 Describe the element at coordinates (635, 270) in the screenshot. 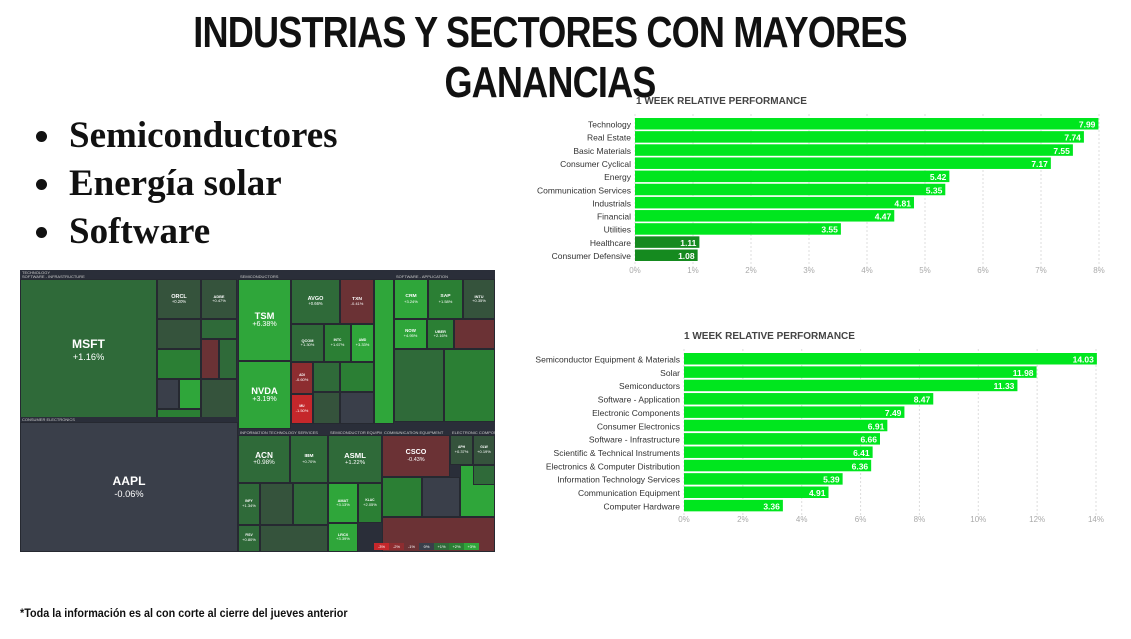

I see `tick-label: 0%` at that location.